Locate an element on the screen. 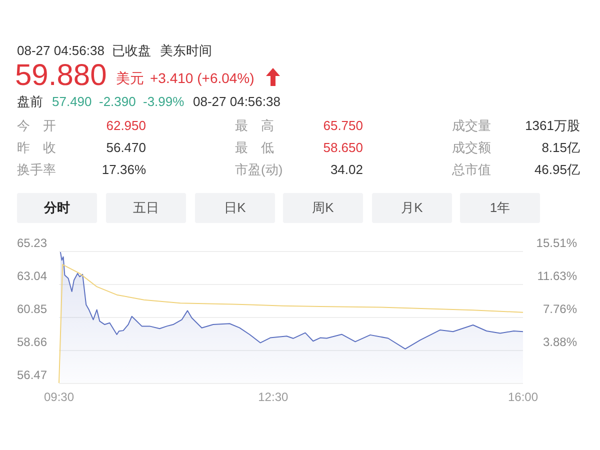 The image size is (600, 450). text: 周K is located at coordinates (323, 208).